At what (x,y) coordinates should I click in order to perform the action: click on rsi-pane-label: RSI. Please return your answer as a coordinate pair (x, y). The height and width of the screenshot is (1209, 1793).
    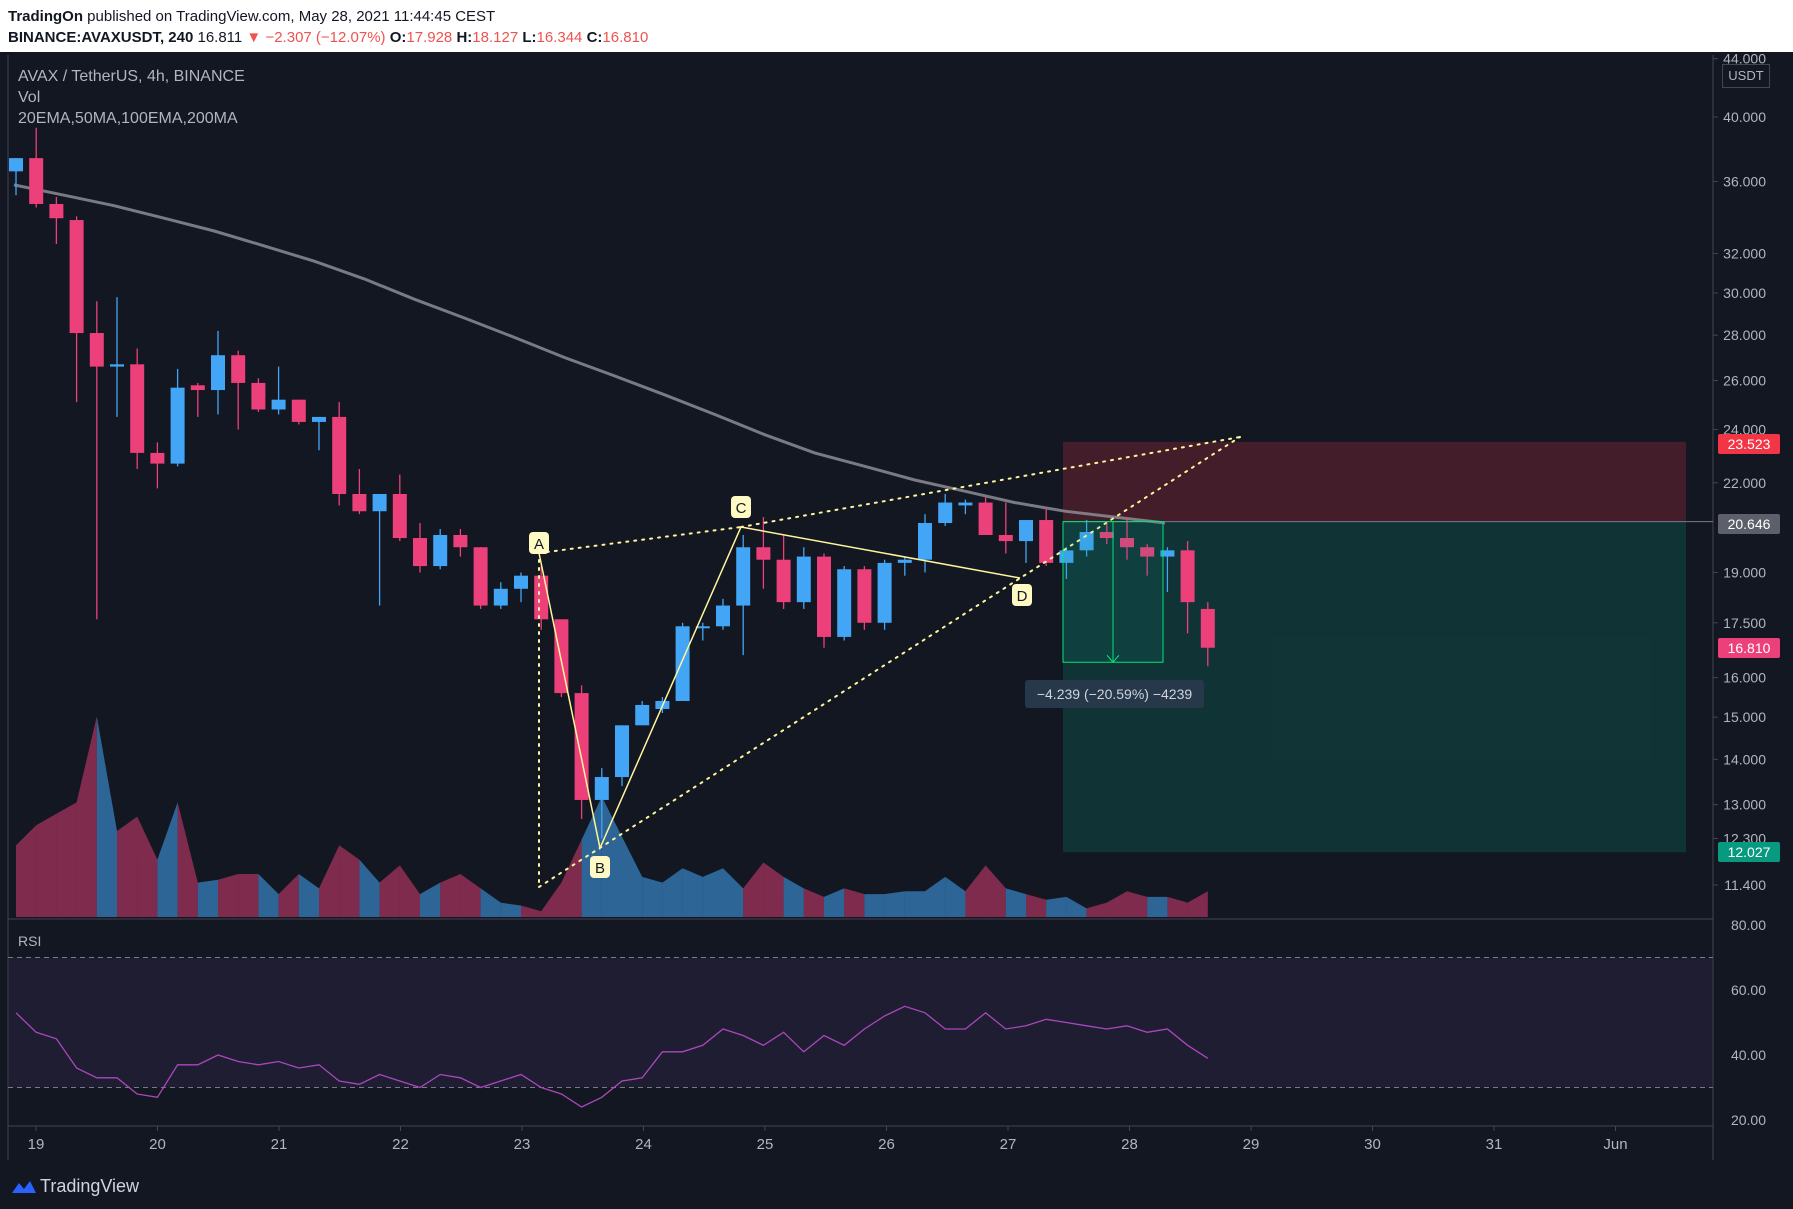
    Looking at the image, I should click on (30, 941).